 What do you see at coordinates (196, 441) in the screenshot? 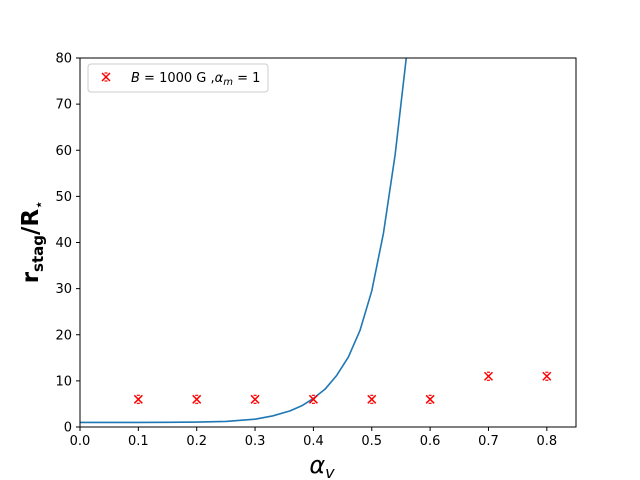
I see `x-tick-label: 0.2` at bounding box center [196, 441].